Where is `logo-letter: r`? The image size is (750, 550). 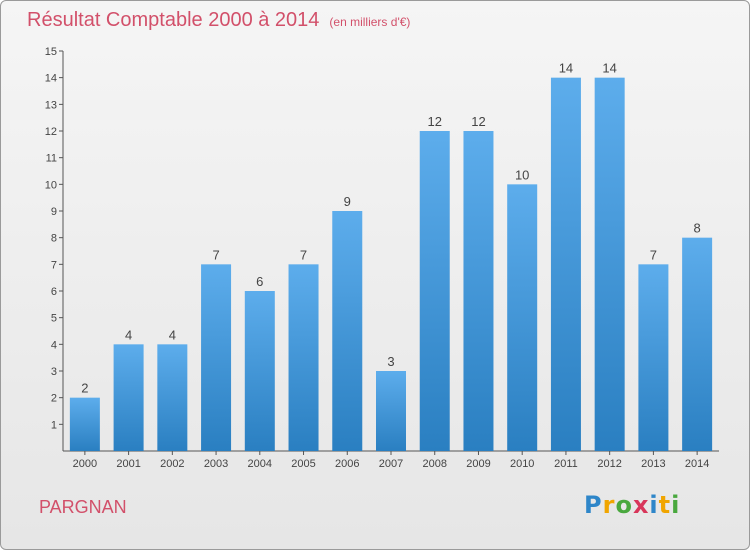 logo-letter: r is located at coordinates (609, 505).